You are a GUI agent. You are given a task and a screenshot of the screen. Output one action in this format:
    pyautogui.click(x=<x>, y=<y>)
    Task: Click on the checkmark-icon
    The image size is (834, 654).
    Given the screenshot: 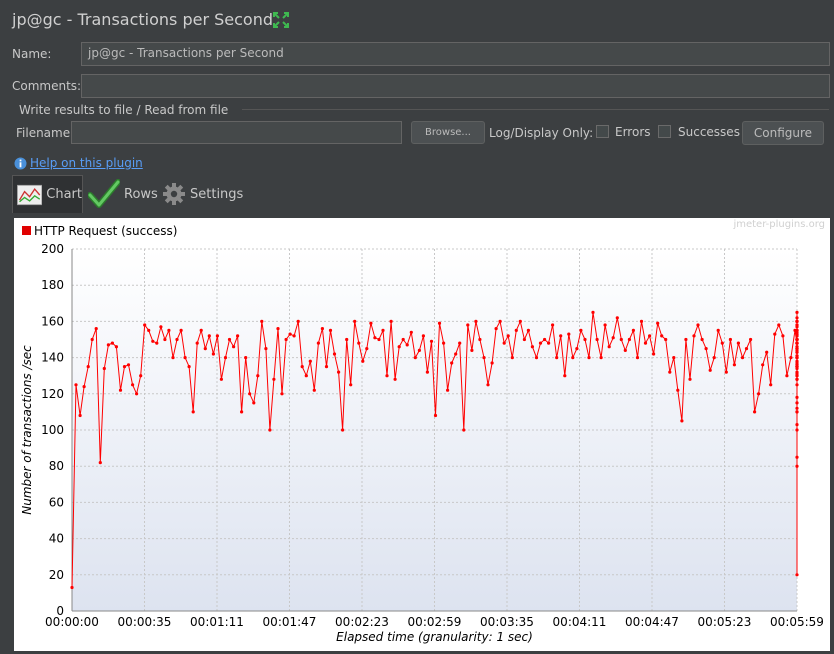 What is the action you would take?
    pyautogui.click(x=104, y=193)
    